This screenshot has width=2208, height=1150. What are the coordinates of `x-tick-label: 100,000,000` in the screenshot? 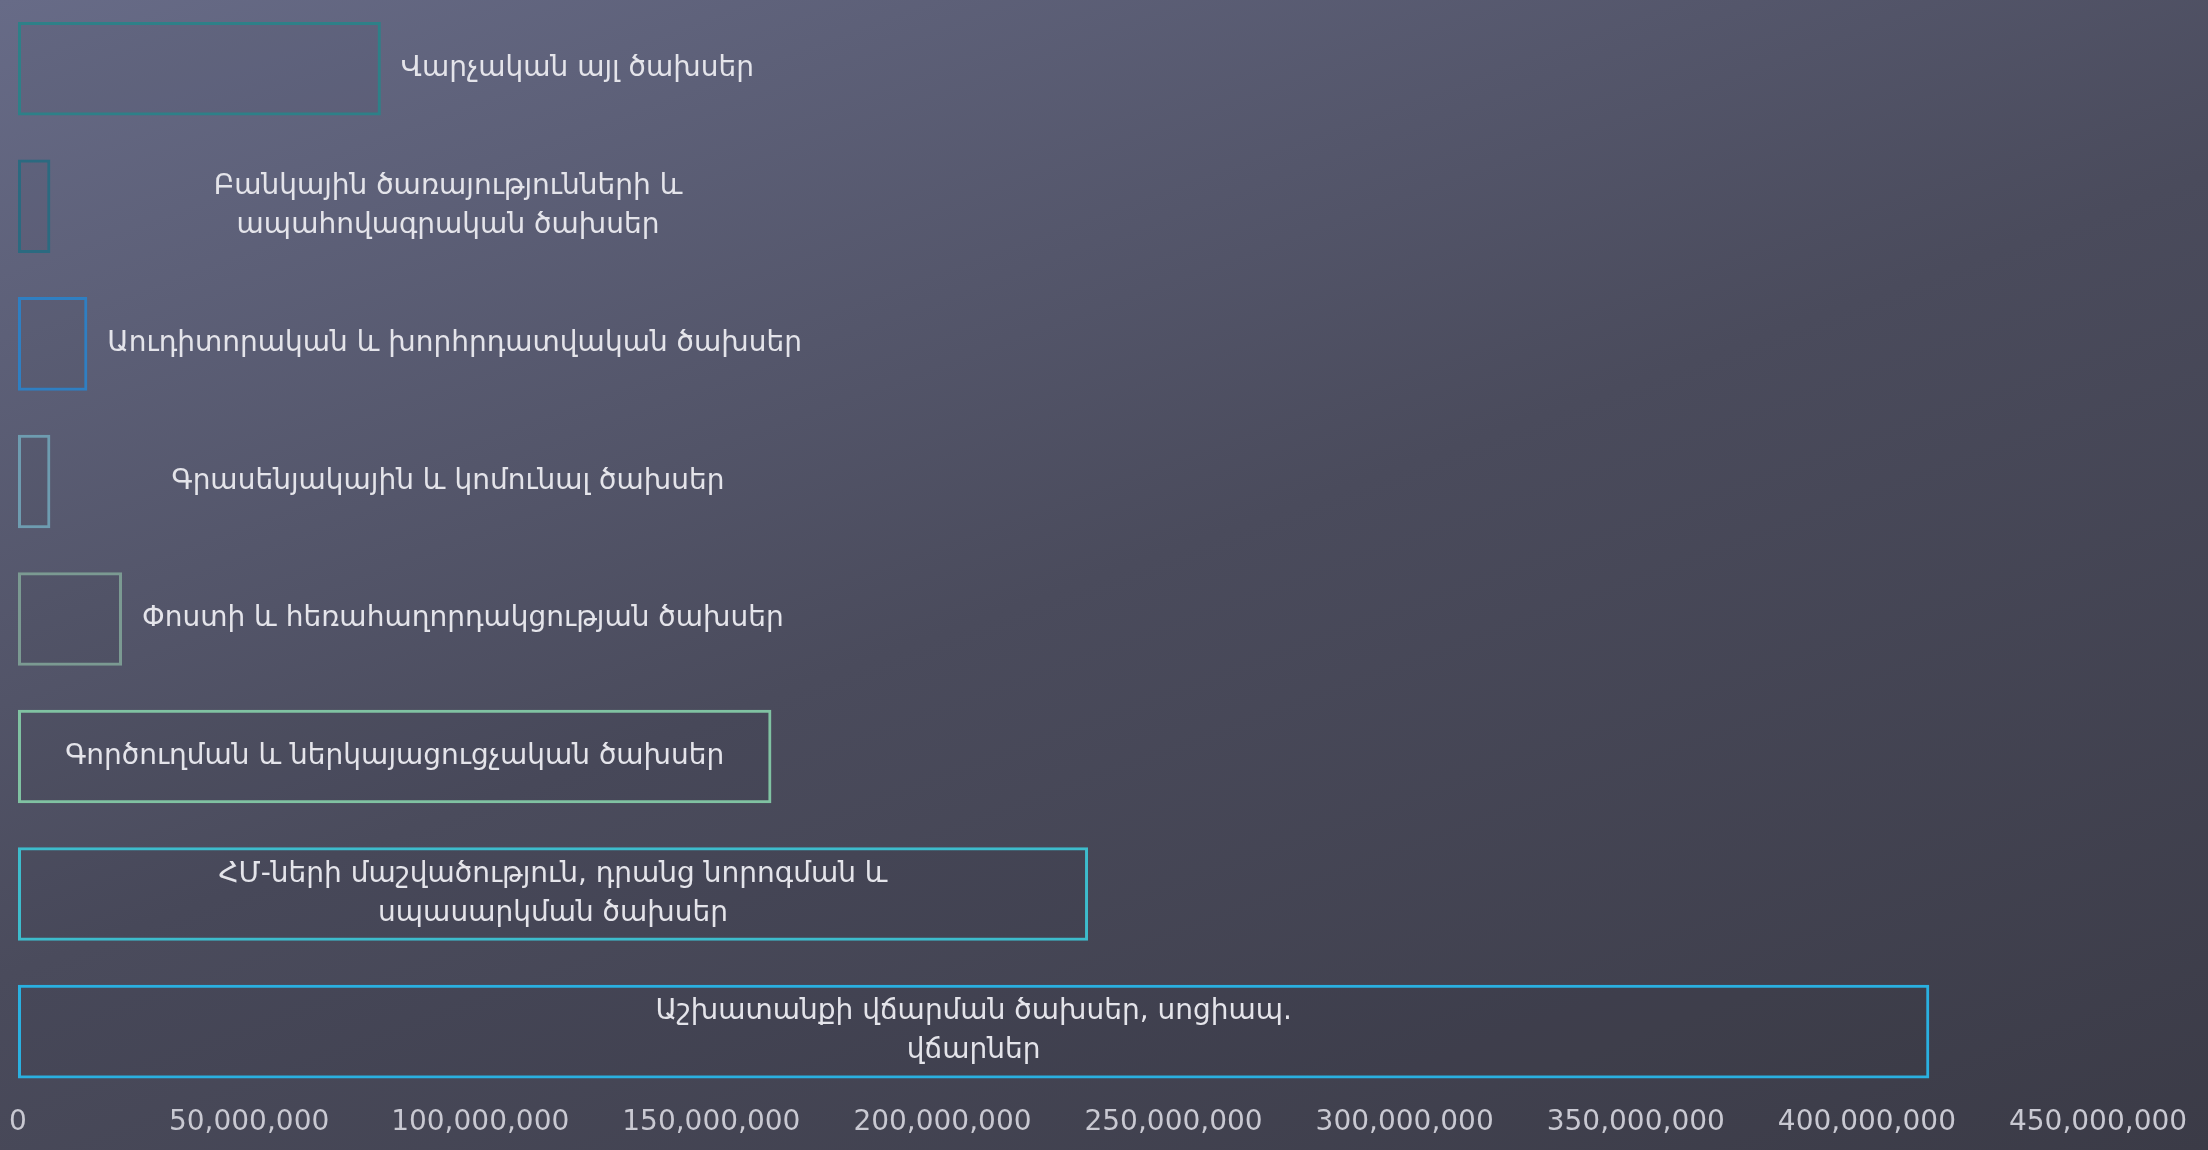 It's located at (480, 1121).